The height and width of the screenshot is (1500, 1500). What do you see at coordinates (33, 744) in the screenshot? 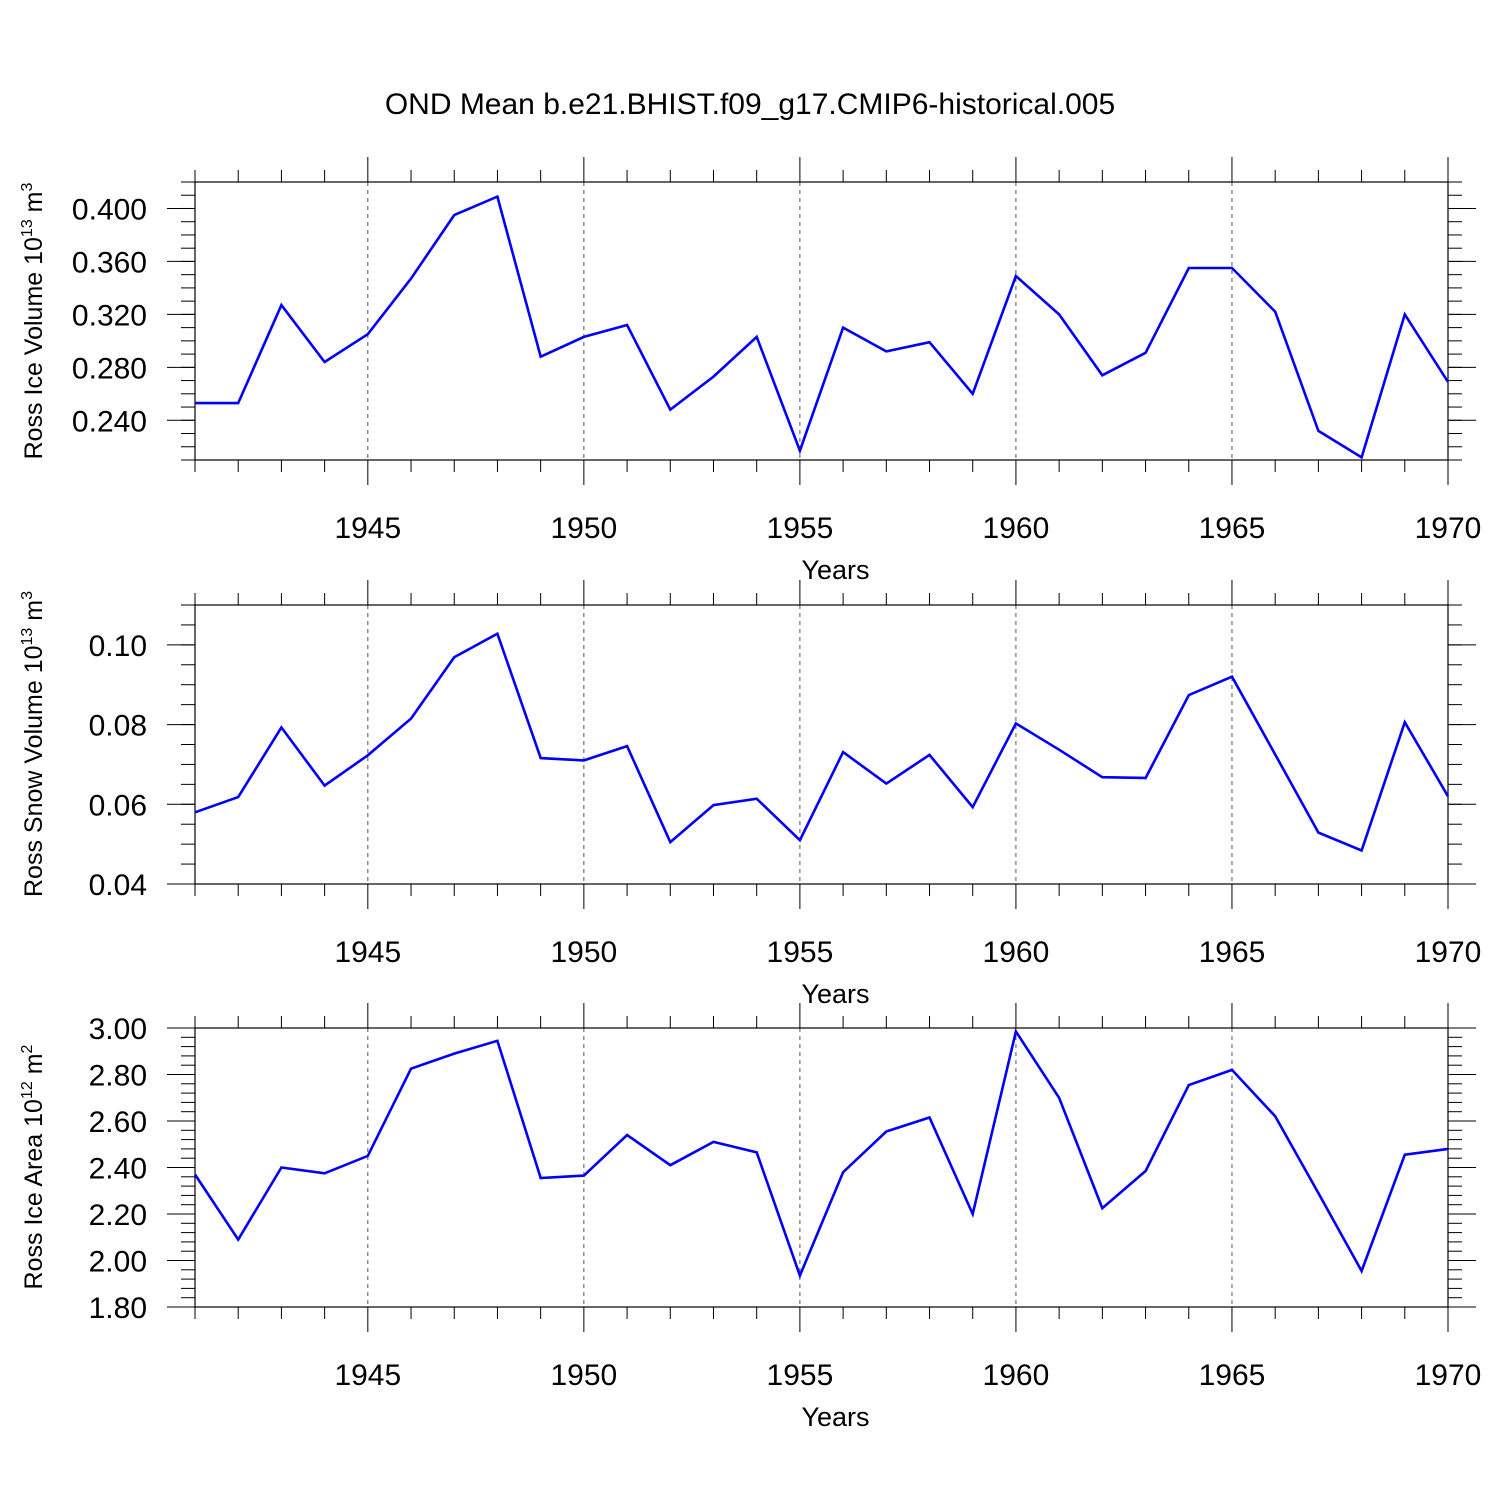
I see `y-axis-label: Ross Snow Volume 1013 m3` at bounding box center [33, 744].